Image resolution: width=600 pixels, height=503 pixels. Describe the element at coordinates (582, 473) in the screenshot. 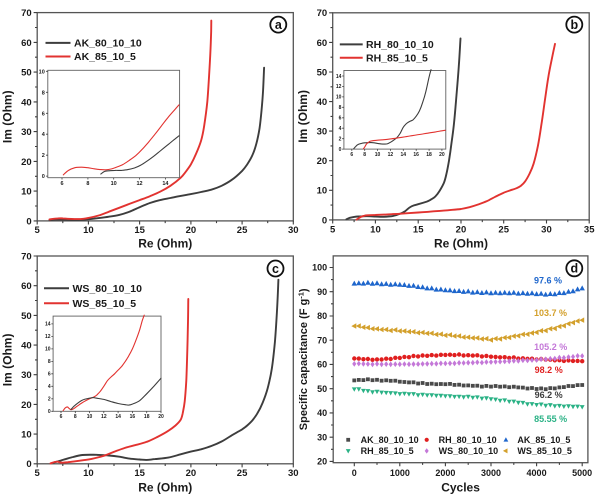

I see `svg-text: 5000` at that location.